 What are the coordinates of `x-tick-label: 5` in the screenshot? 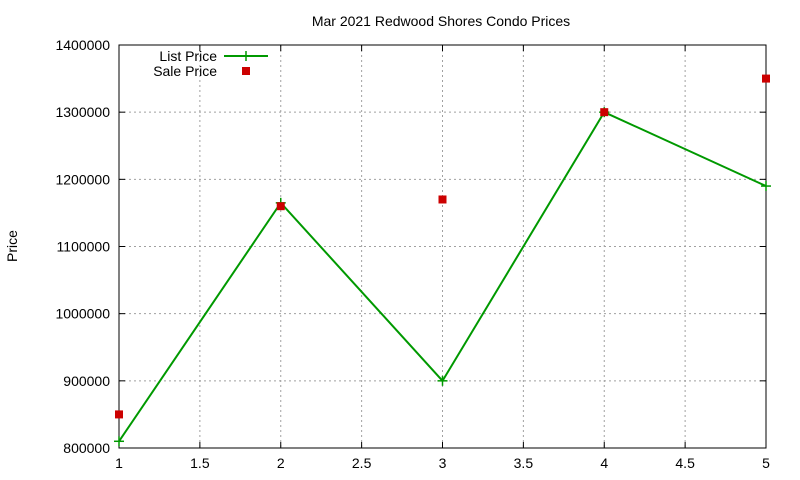 It's located at (766, 463).